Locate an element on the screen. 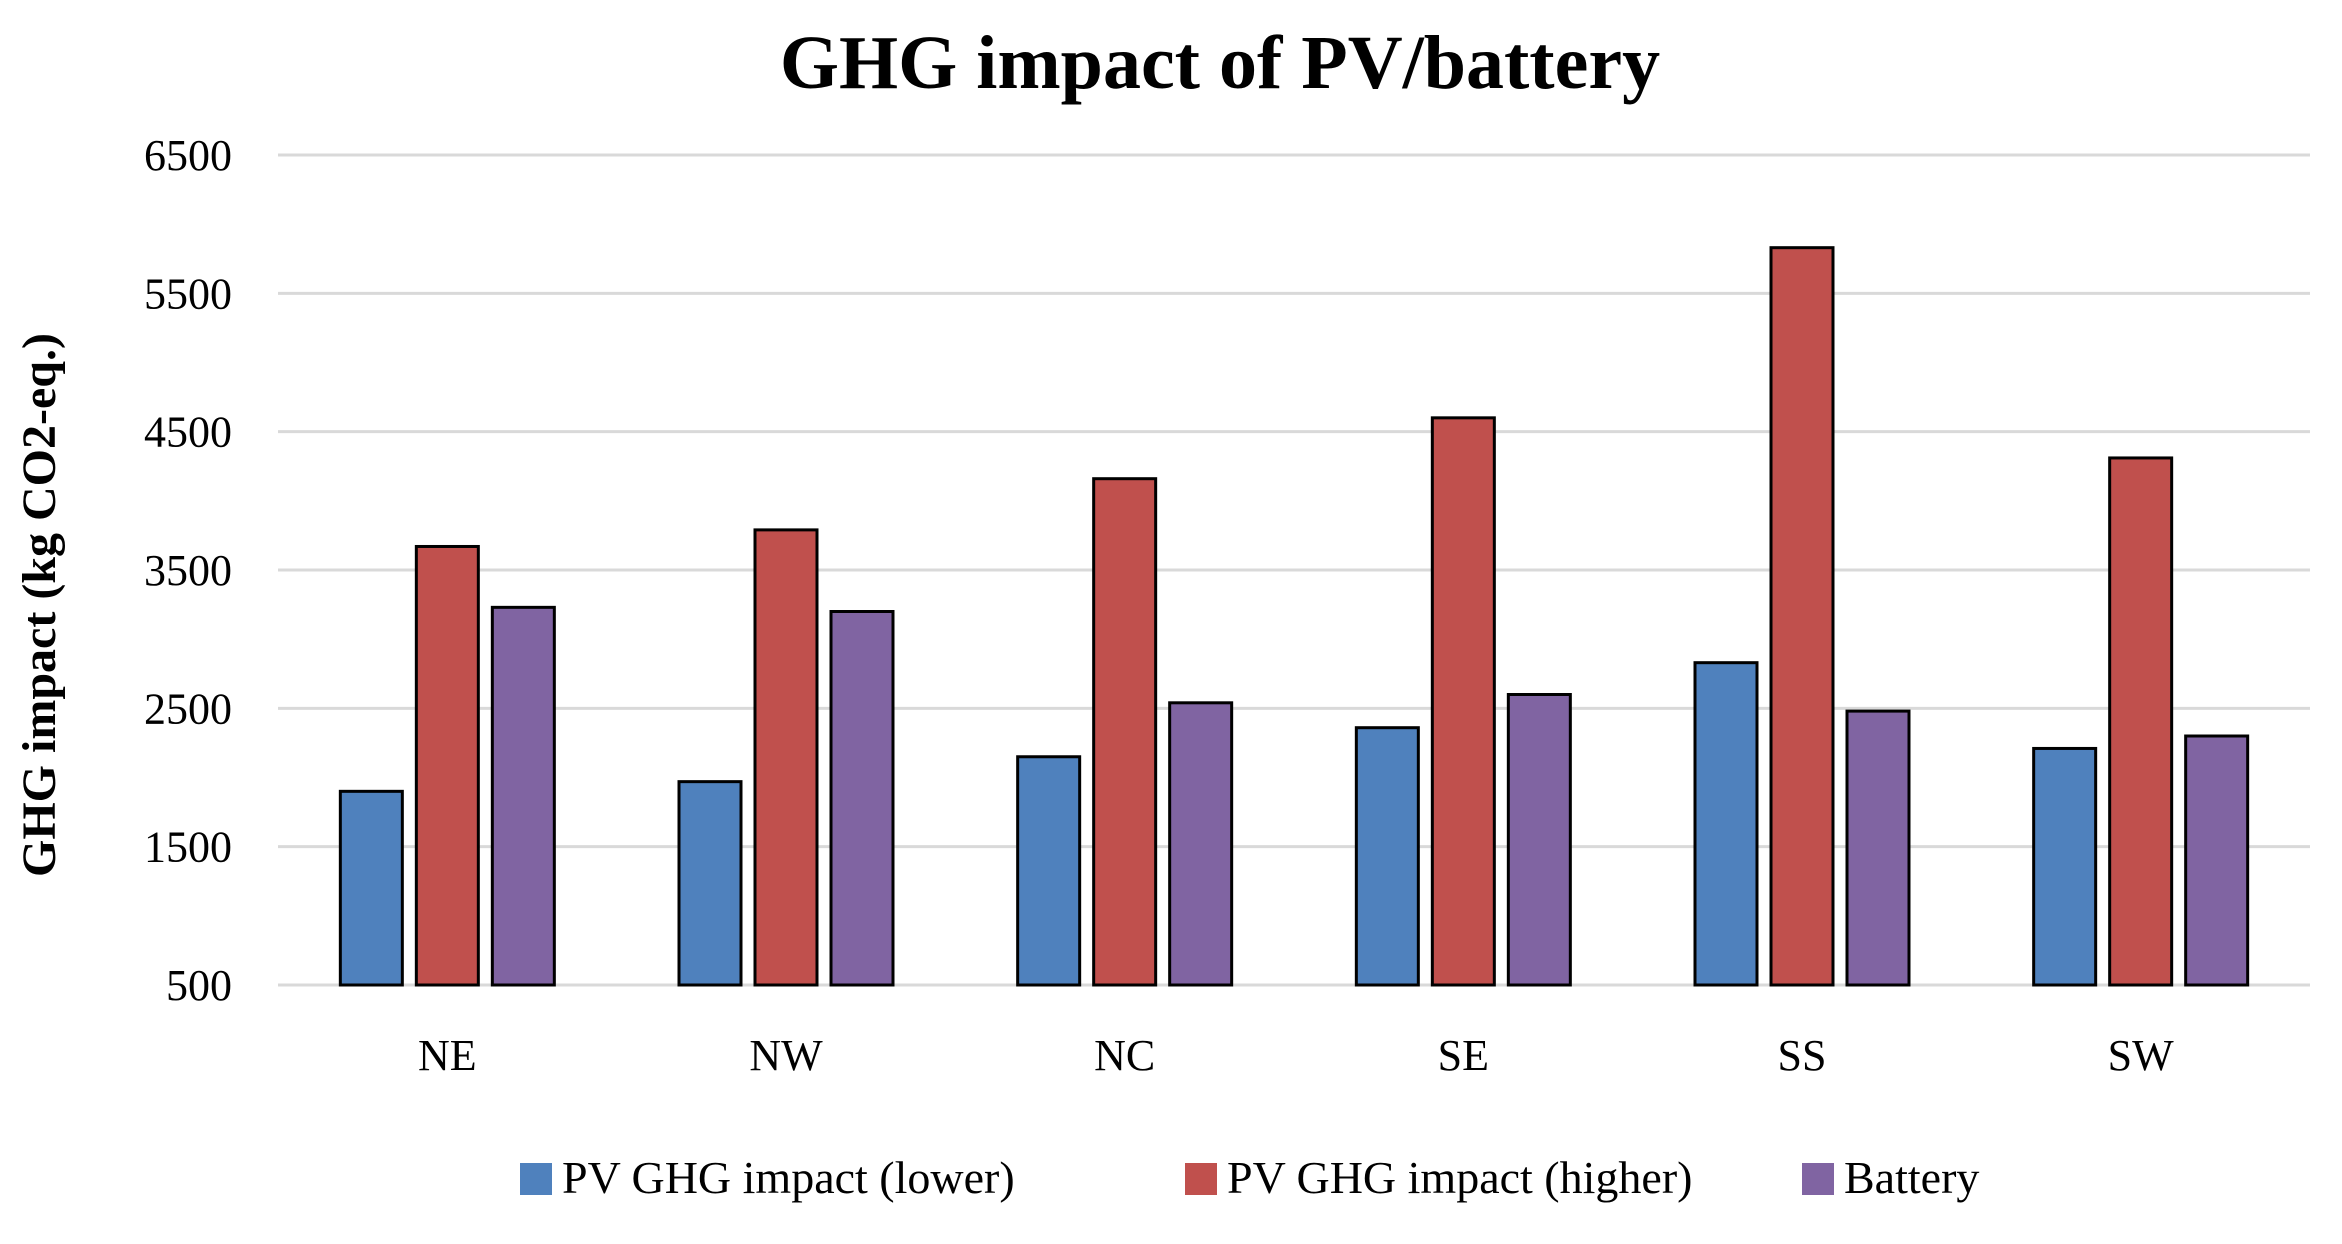 Image resolution: width=2342 pixels, height=1244 pixels. y-tick-label: 3500 is located at coordinates (188, 570).